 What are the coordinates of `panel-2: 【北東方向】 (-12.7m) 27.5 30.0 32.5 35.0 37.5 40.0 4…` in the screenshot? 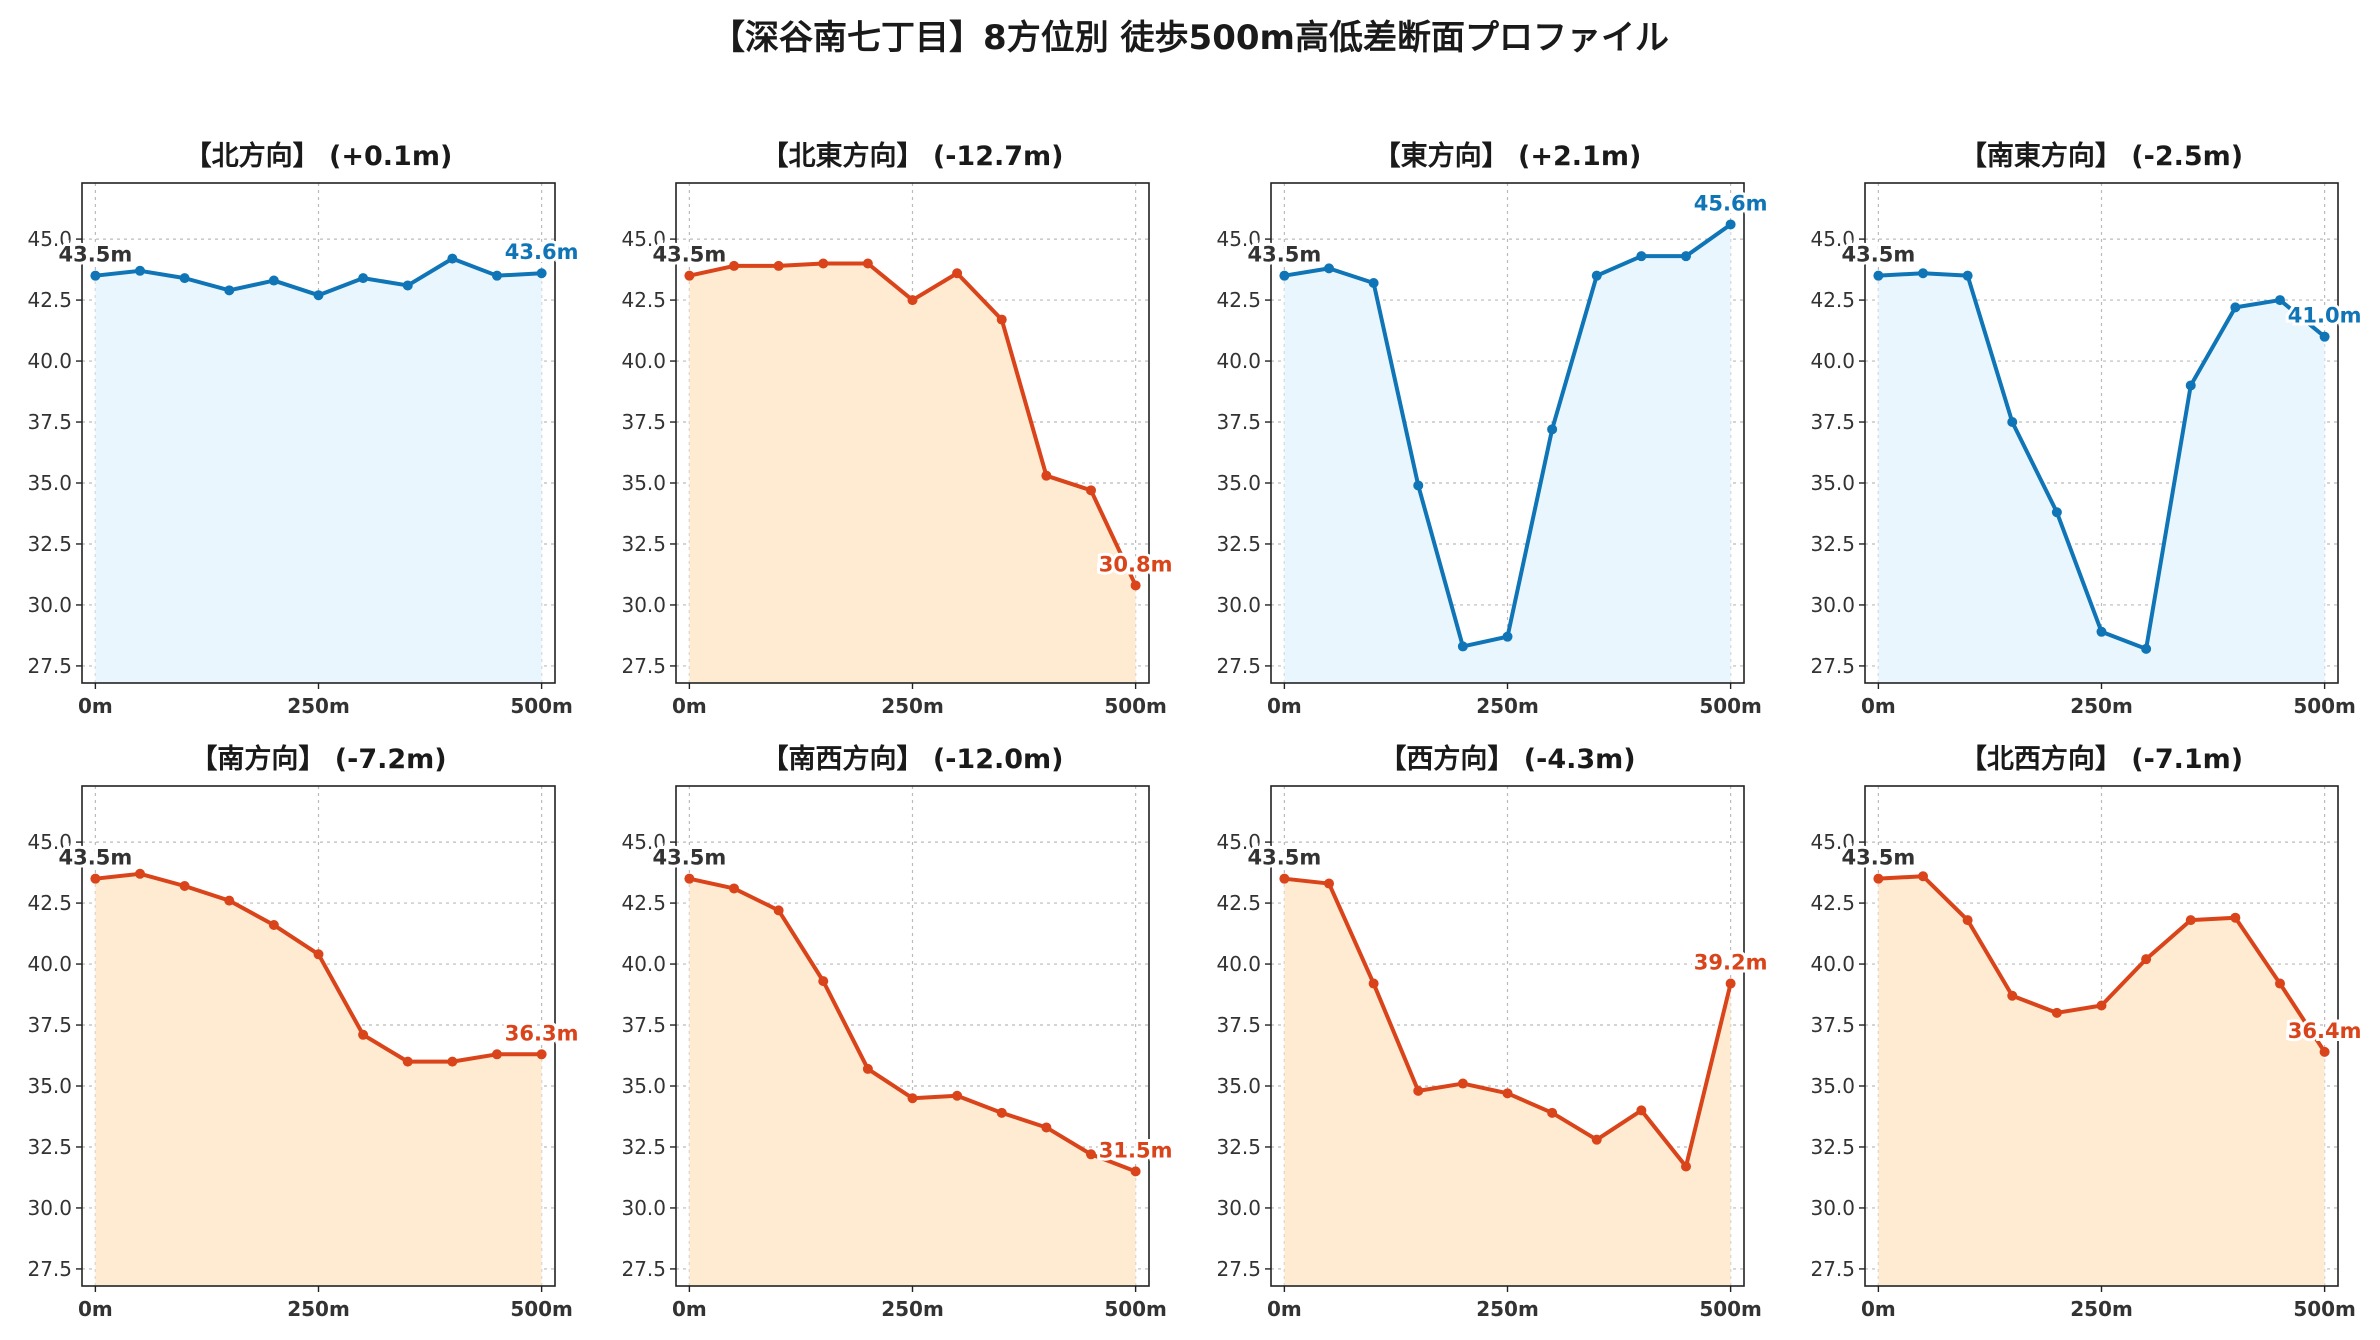 It's located at (898, 429).